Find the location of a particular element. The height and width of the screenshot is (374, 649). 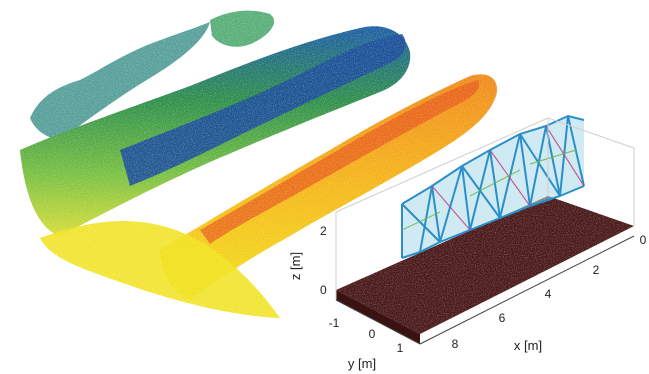

z-tick-label: 0 is located at coordinates (323, 290).